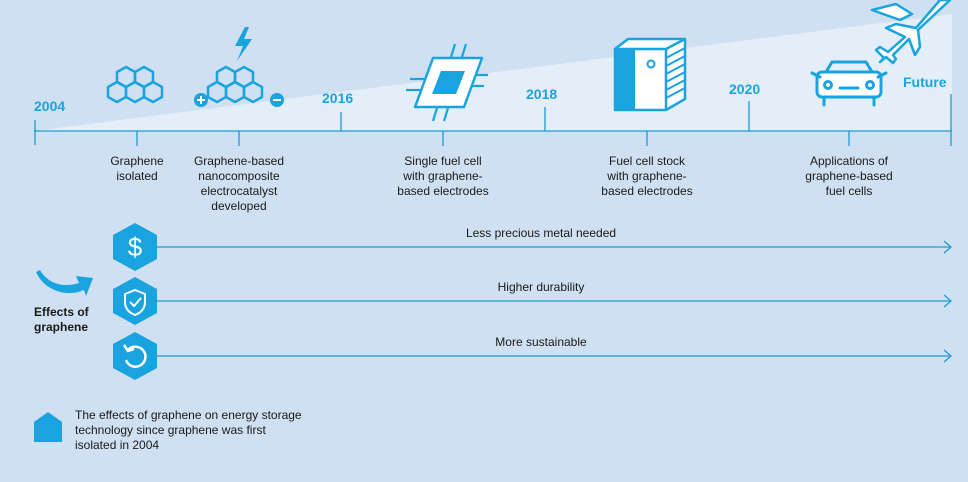  What do you see at coordinates (137, 161) in the screenshot?
I see `milestone-line: Graphene` at bounding box center [137, 161].